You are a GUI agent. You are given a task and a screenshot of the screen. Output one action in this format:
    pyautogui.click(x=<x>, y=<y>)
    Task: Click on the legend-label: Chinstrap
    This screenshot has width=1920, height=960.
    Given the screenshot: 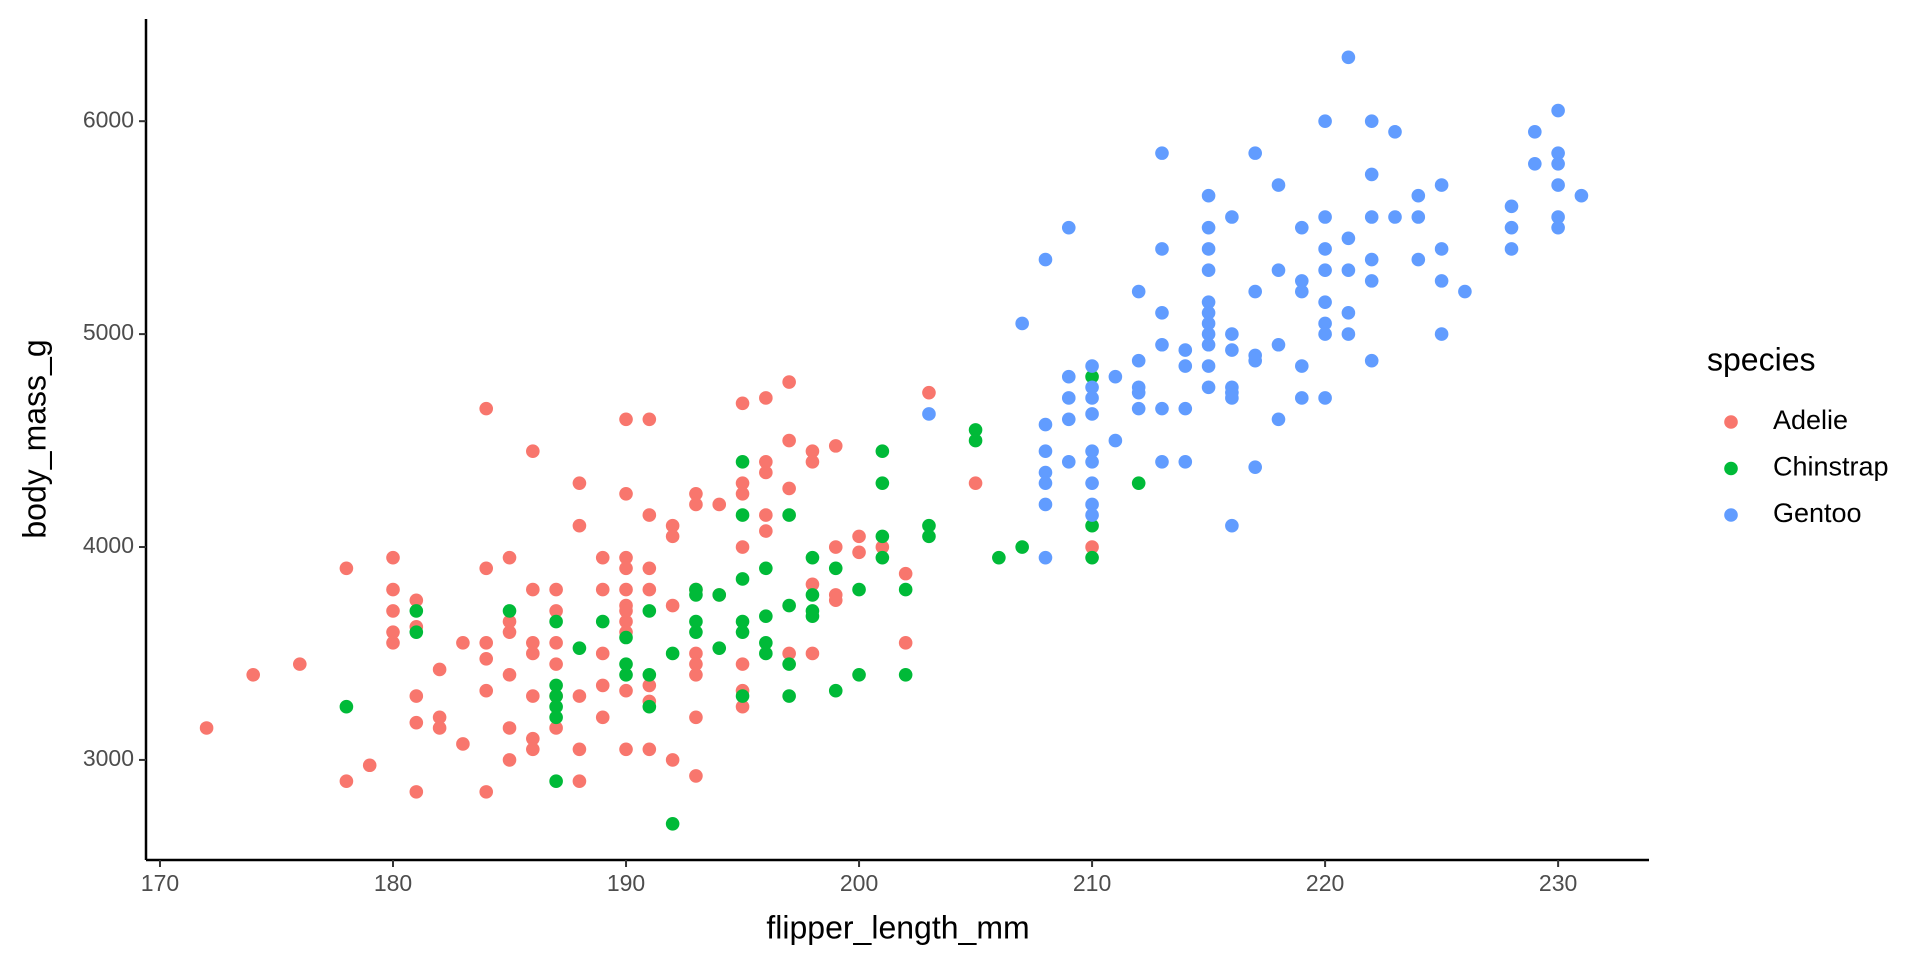 What is the action you would take?
    pyautogui.click(x=1831, y=467)
    